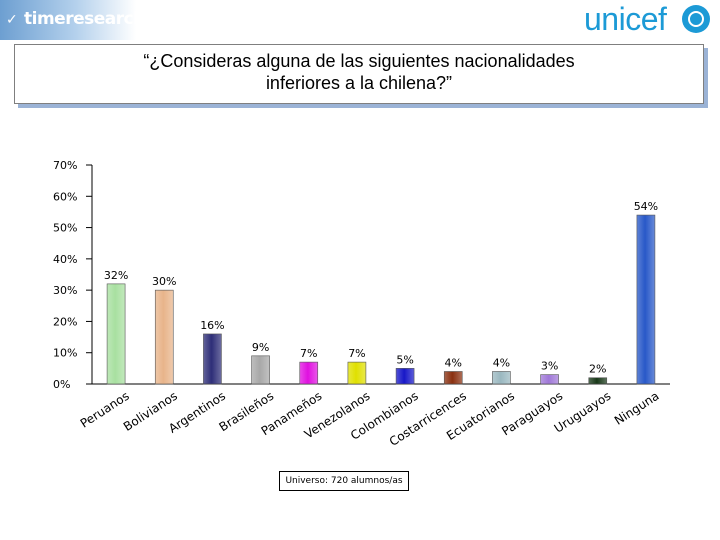 The image size is (720, 540). What do you see at coordinates (164, 337) in the screenshot?
I see `bar-bolivianos` at bounding box center [164, 337].